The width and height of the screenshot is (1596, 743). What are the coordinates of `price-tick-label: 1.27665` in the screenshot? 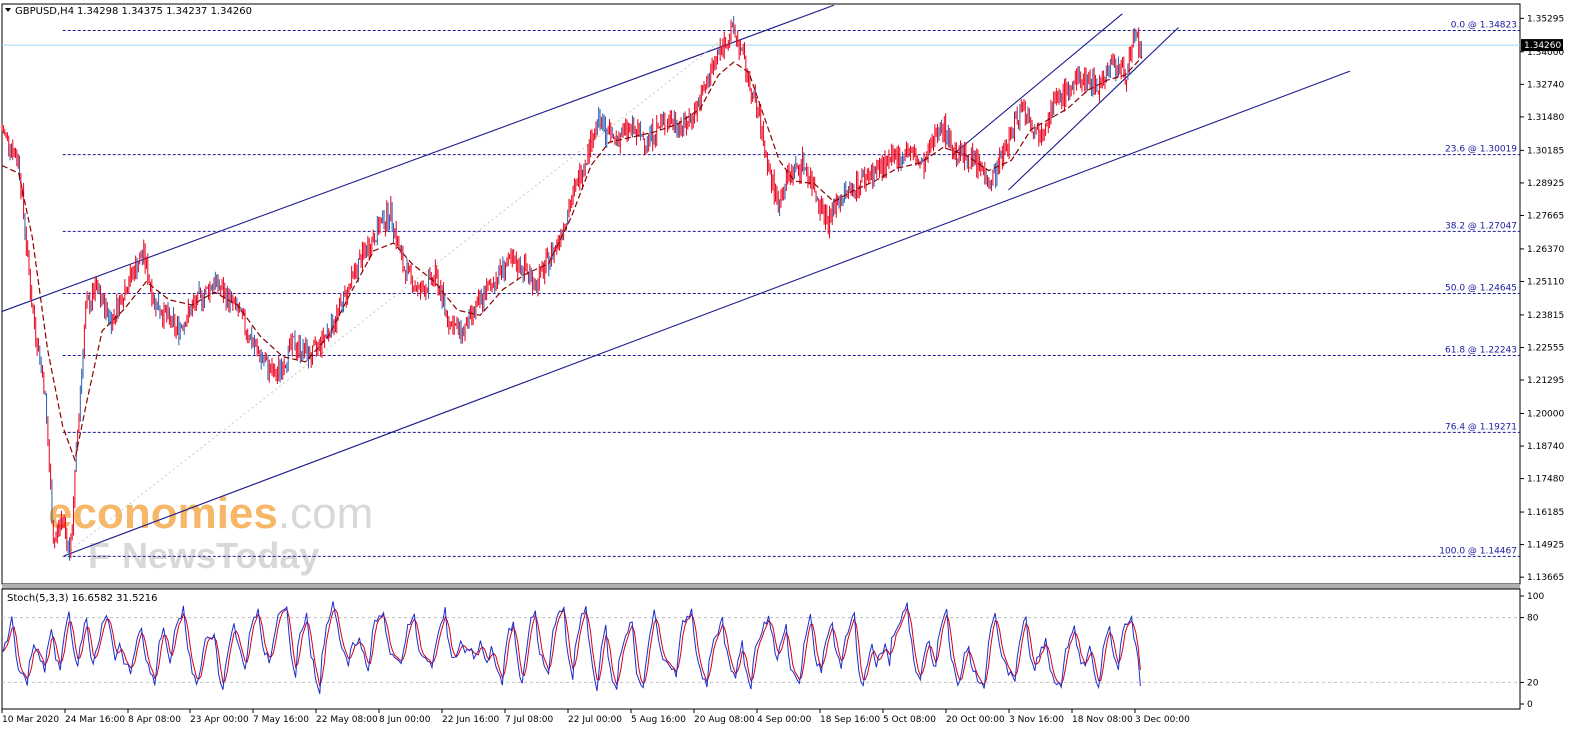 It's located at (1545, 216).